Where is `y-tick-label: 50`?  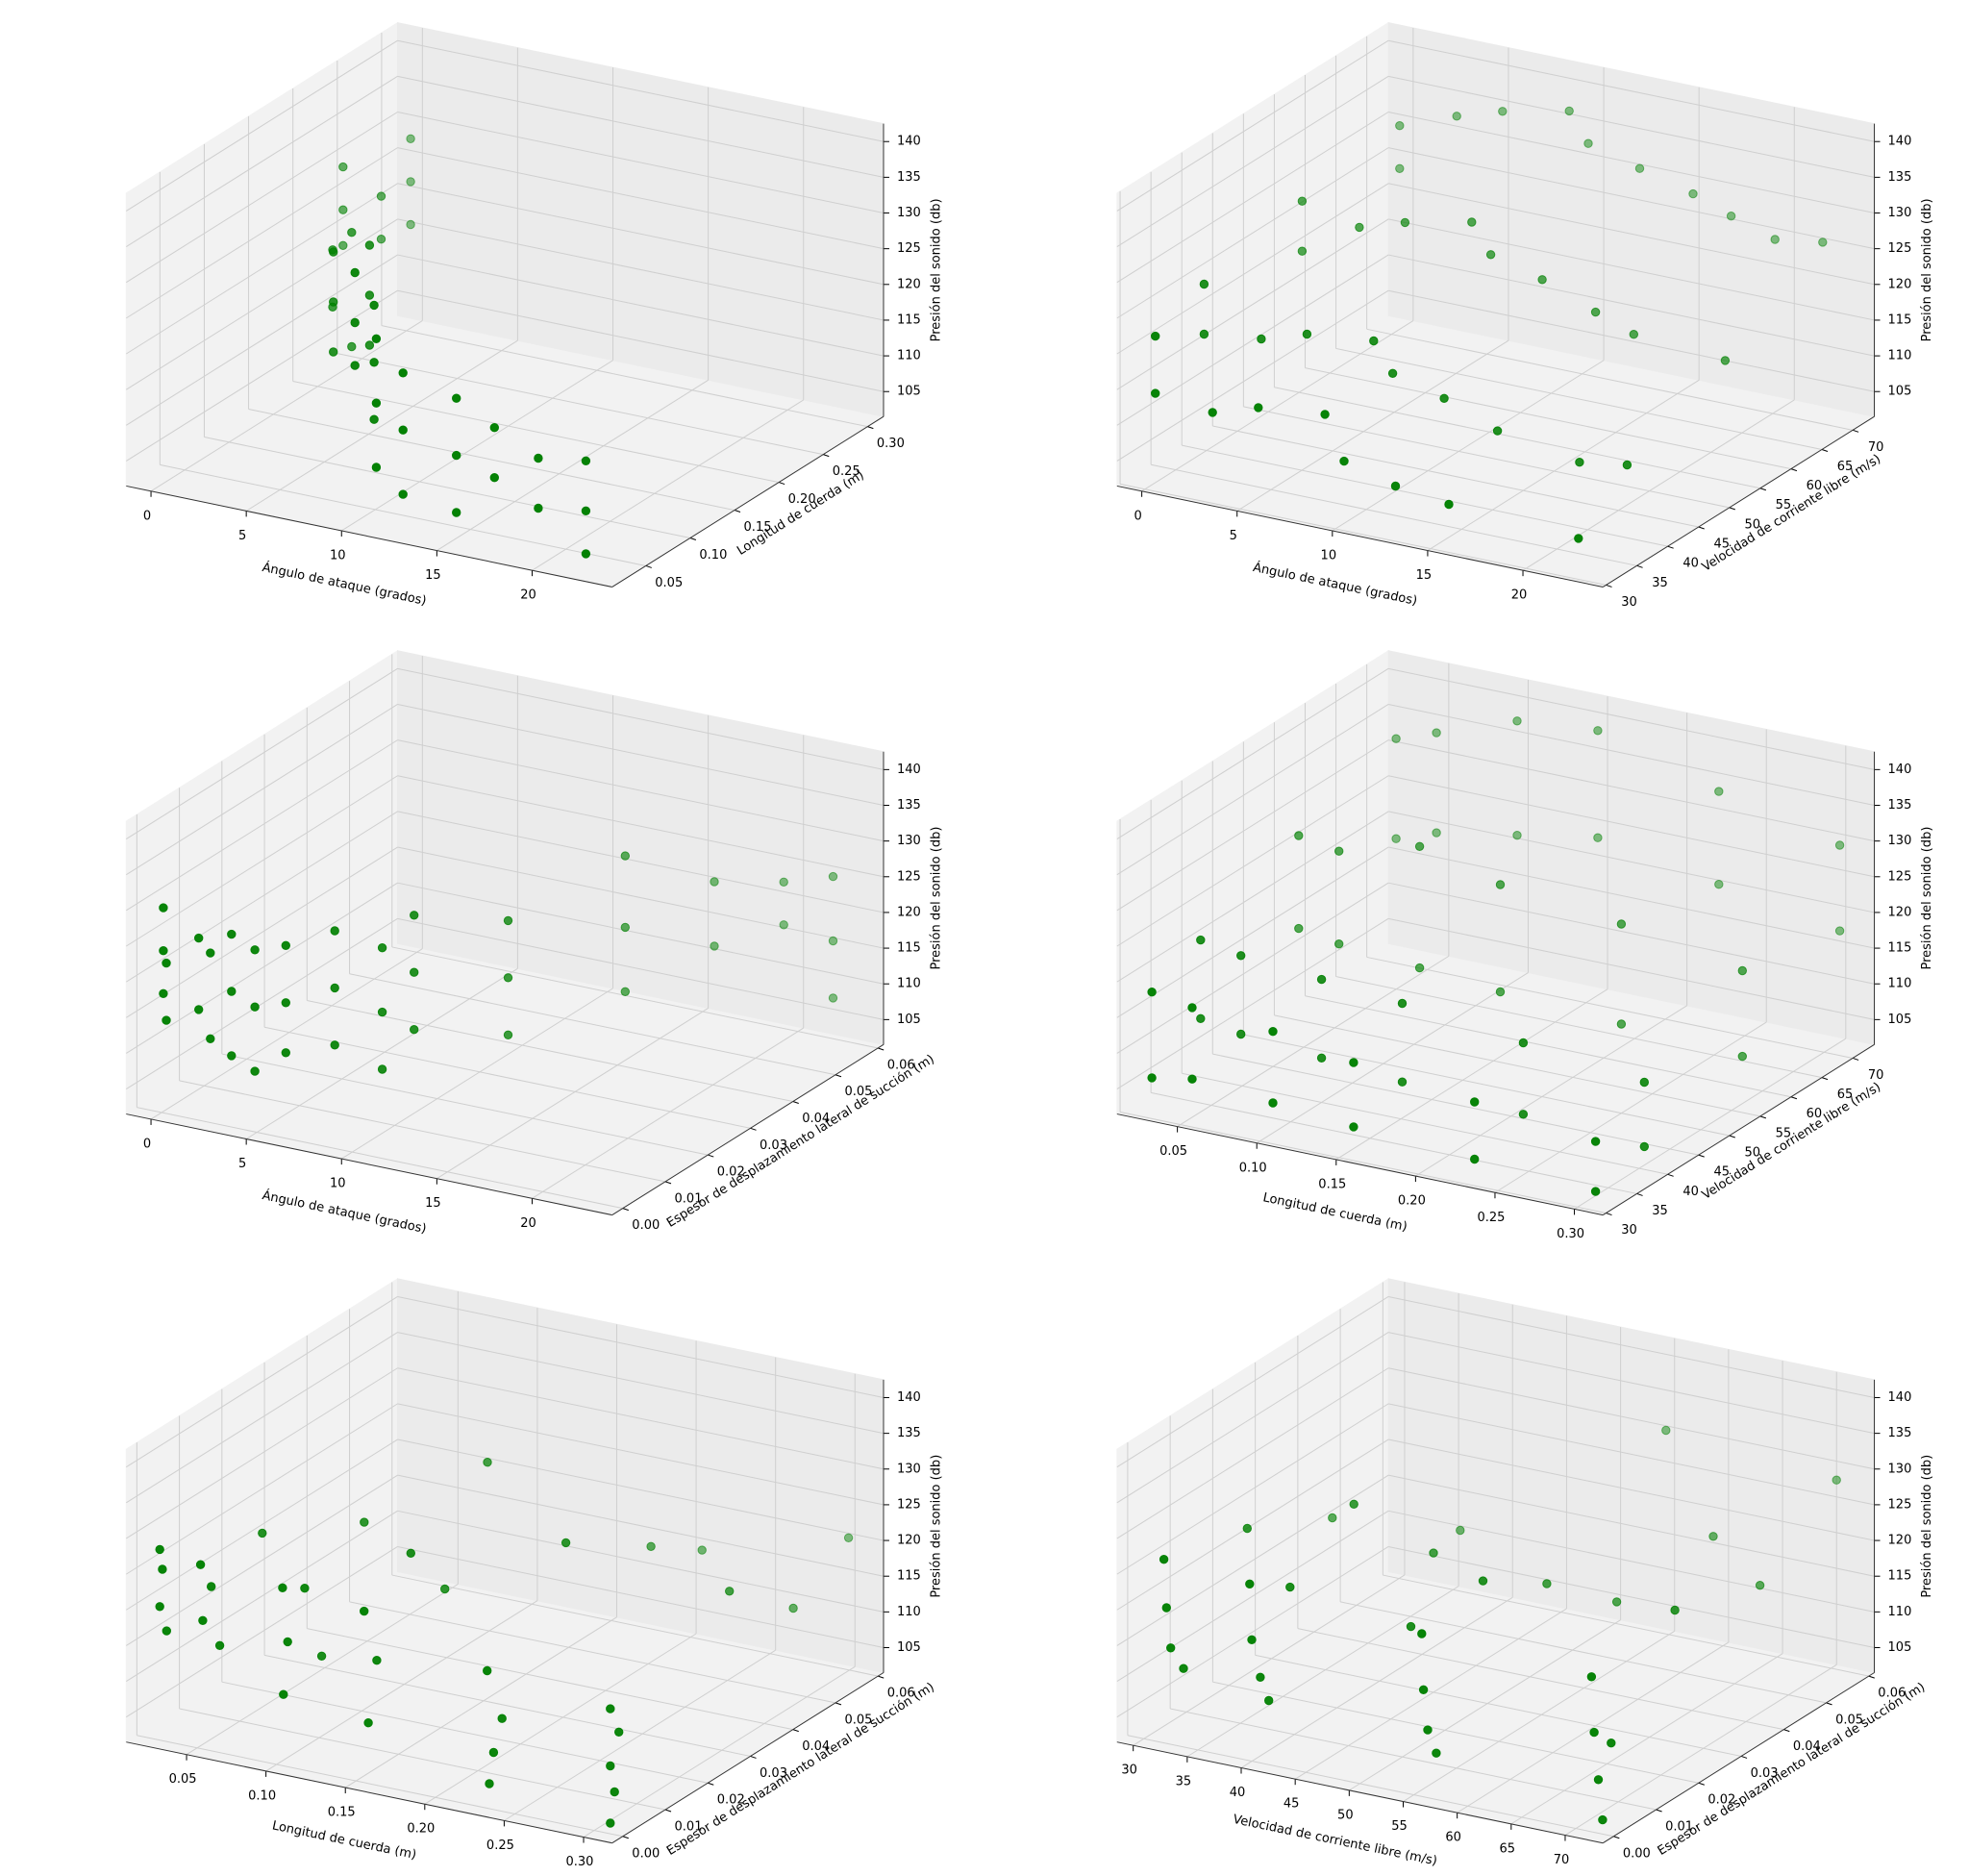
y-tick-label: 50 is located at coordinates (1753, 1153).